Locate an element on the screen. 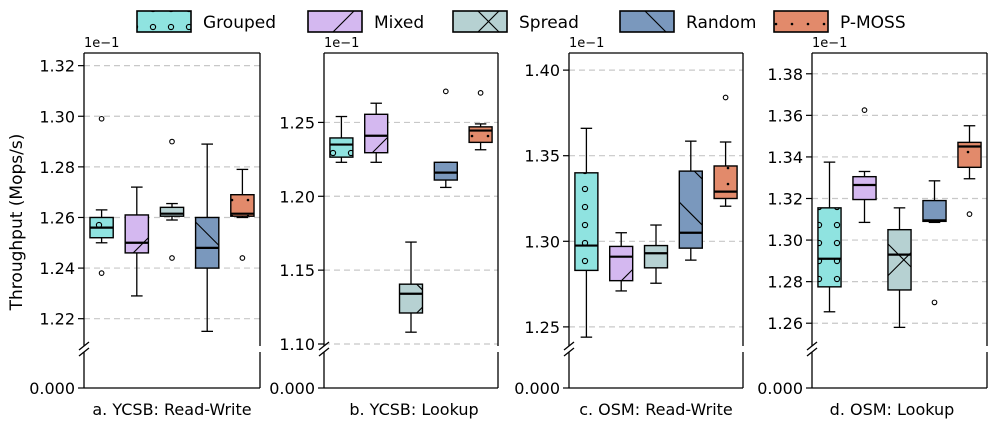  y-tick-label: 1.40 is located at coordinates (542, 70).